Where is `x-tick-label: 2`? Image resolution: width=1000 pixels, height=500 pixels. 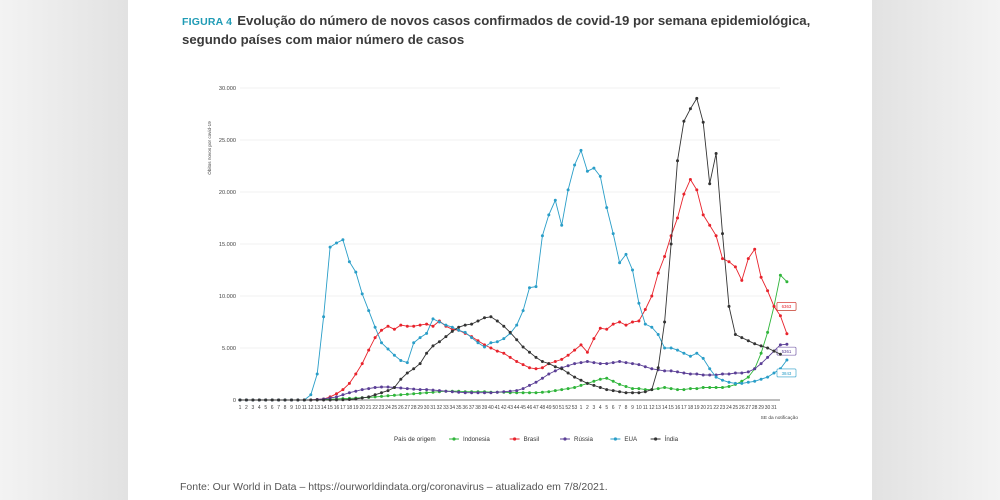
x-tick-label: 2 is located at coordinates (587, 408).